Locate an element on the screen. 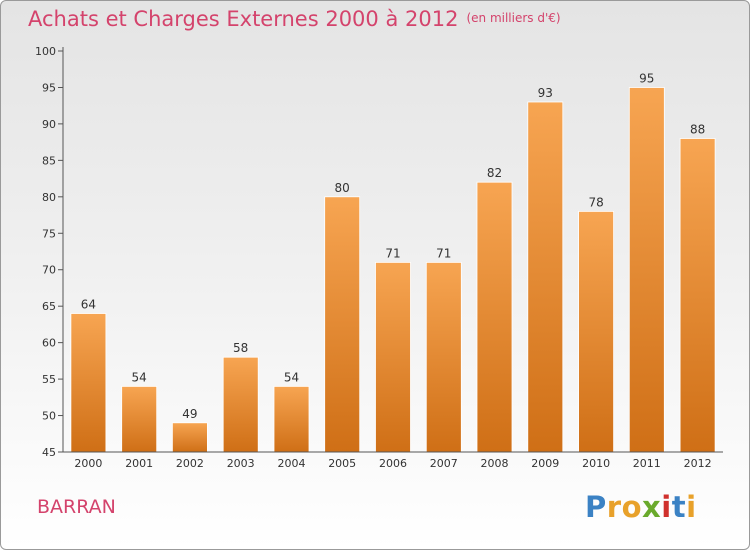 This screenshot has height=550, width=750. bar-value-label: 58 is located at coordinates (240, 348).